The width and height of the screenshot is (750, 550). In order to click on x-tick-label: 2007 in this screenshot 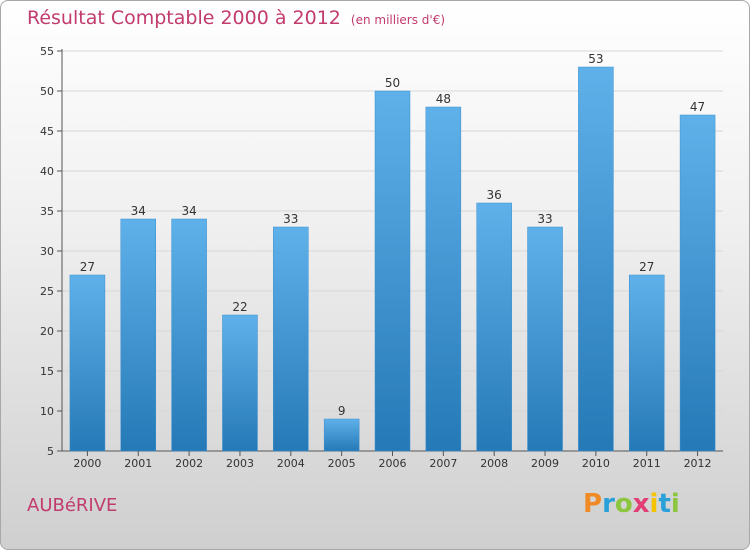, I will do `click(443, 463)`.